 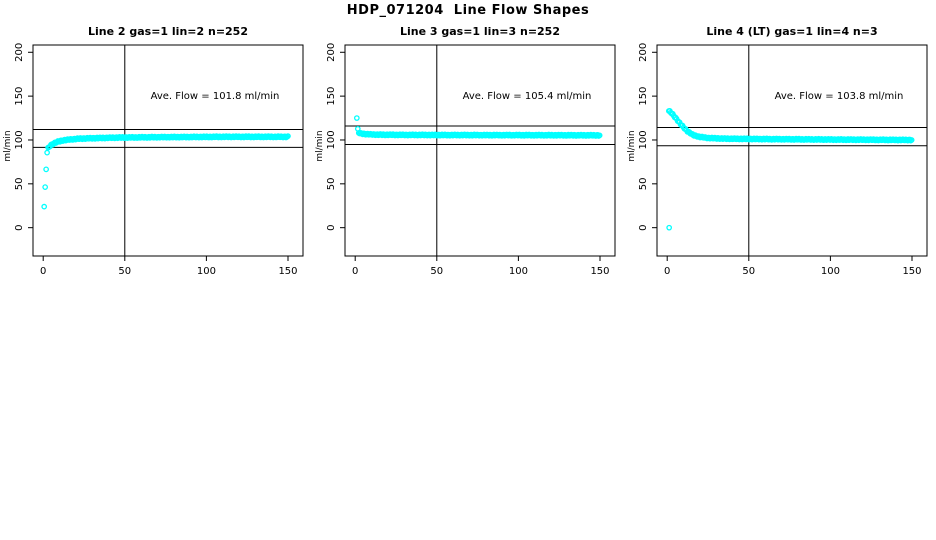 What do you see at coordinates (168, 31) in the screenshot?
I see `panel-title: Line 2 gas=1 lin=2 n=252` at bounding box center [168, 31].